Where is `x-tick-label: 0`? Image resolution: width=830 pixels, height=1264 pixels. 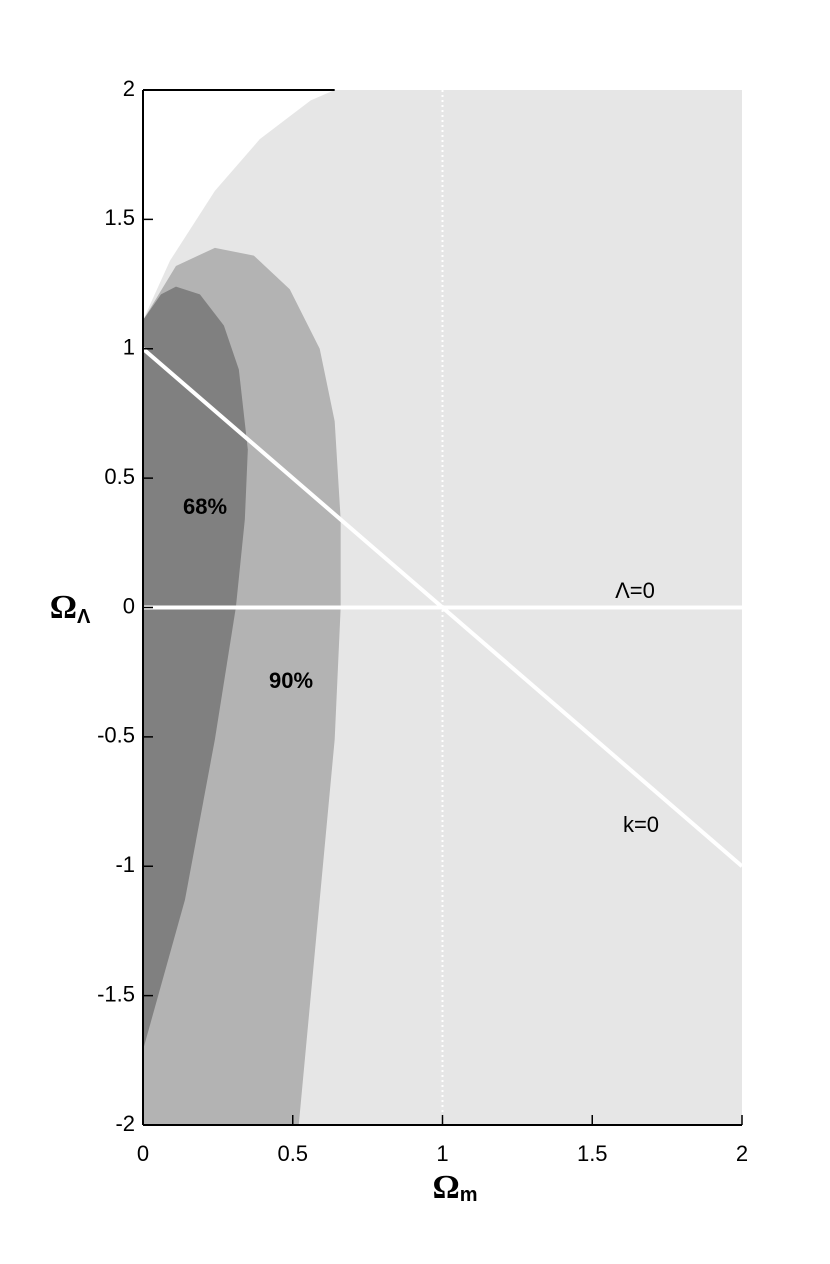
x-tick-label: 0 is located at coordinates (143, 1153).